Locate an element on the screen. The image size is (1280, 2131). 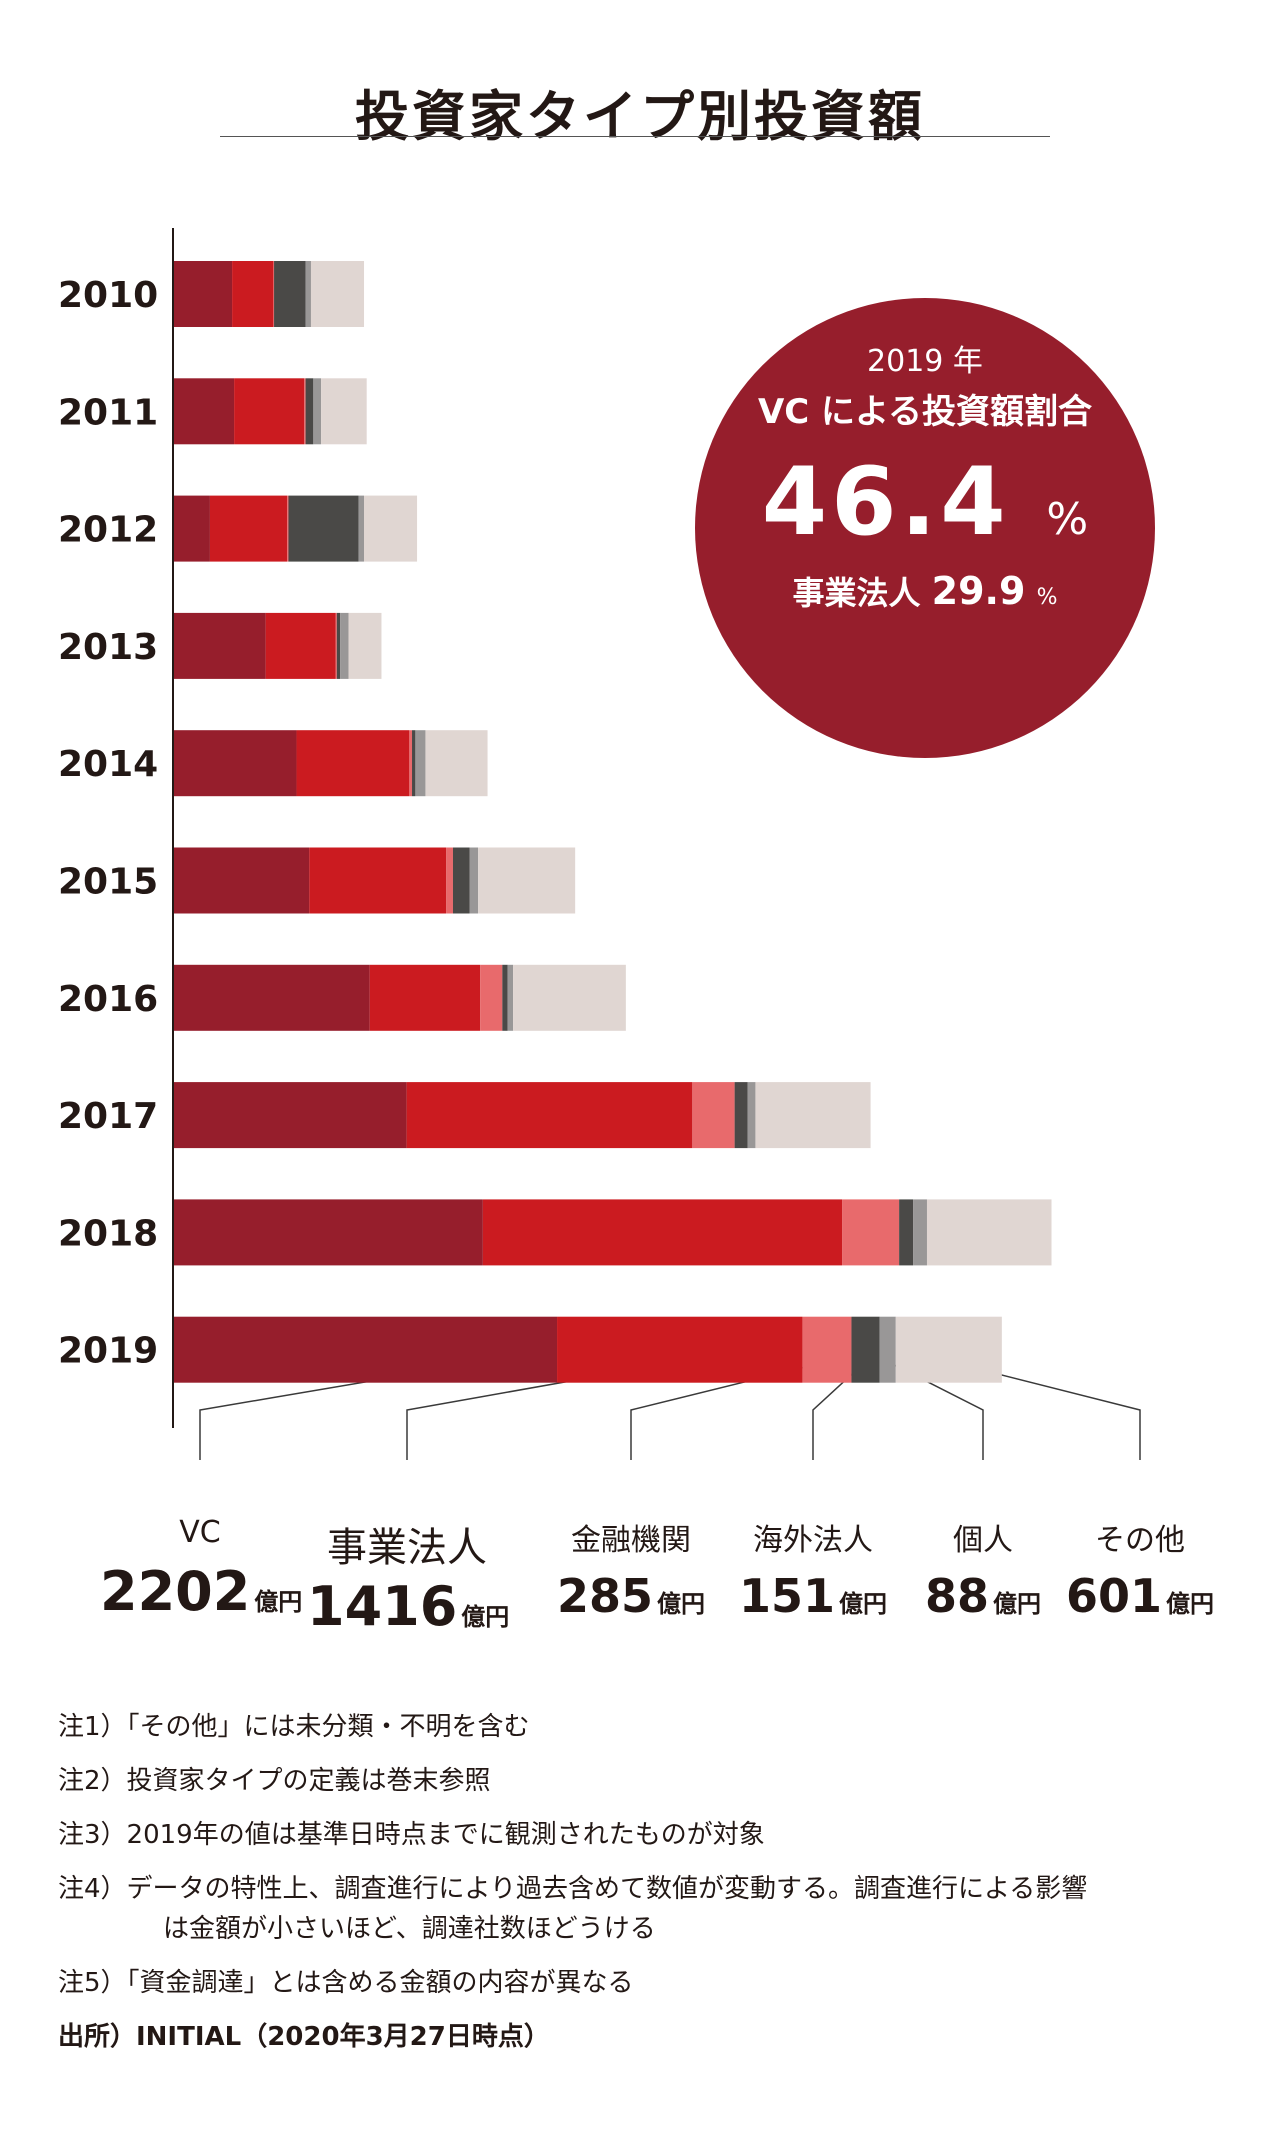
legend-individual: 個人 88 億円 is located at coordinates (983, 1569).